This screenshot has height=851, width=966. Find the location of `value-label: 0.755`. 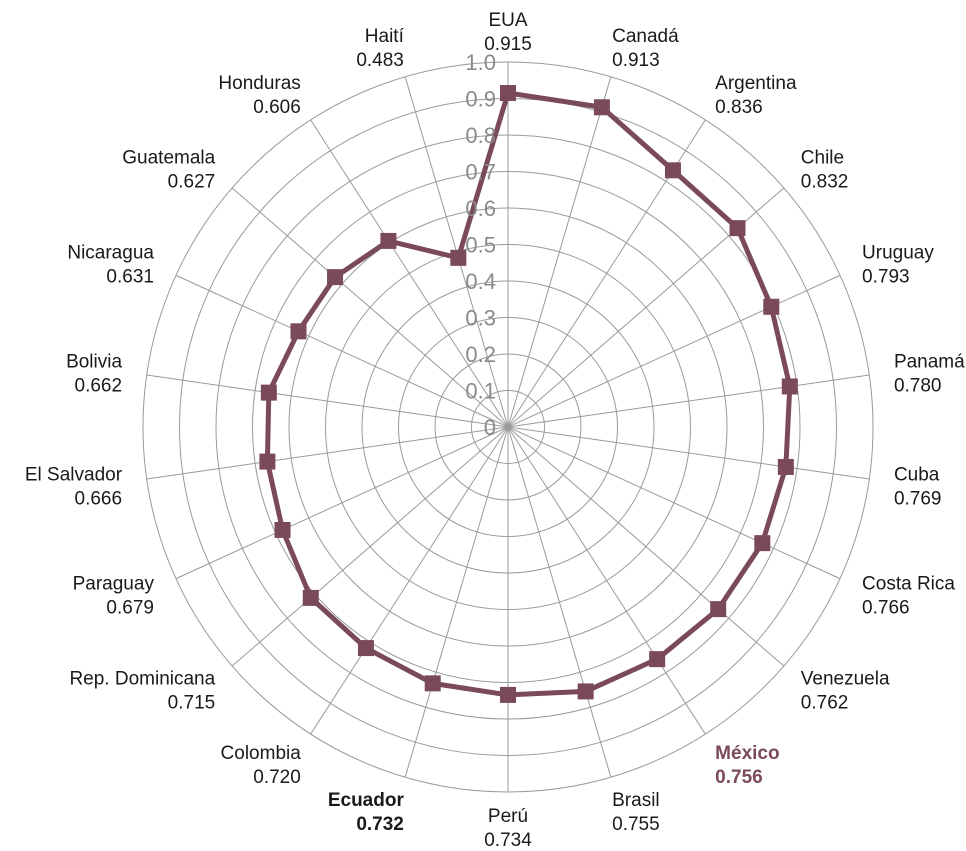

value-label: 0.755 is located at coordinates (636, 824).